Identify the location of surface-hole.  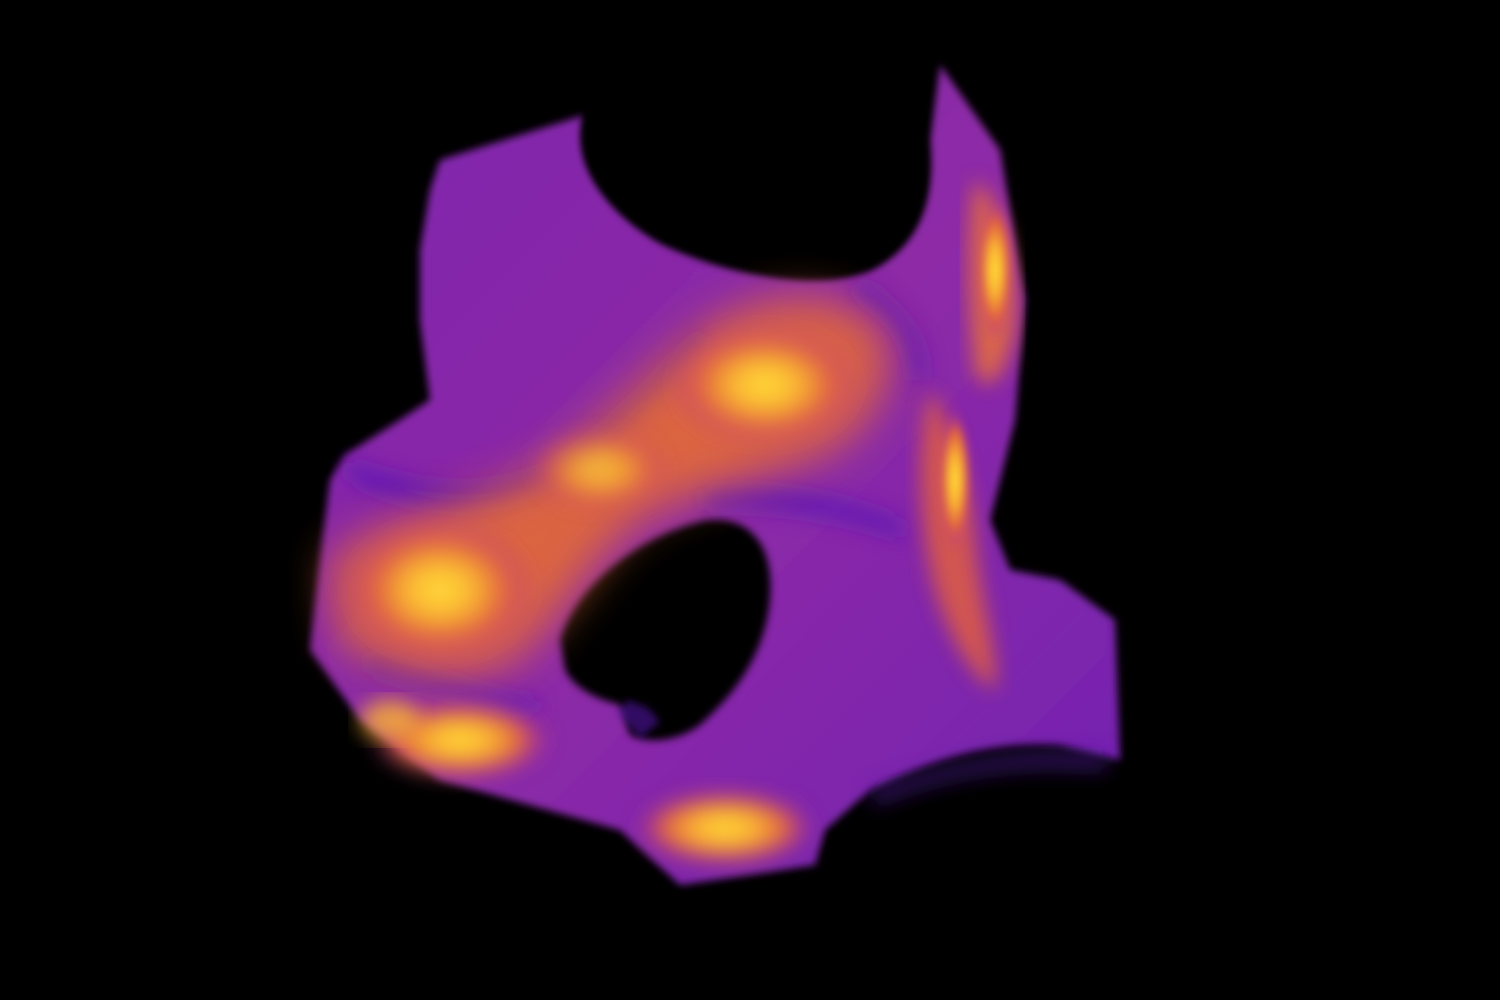
(665, 630).